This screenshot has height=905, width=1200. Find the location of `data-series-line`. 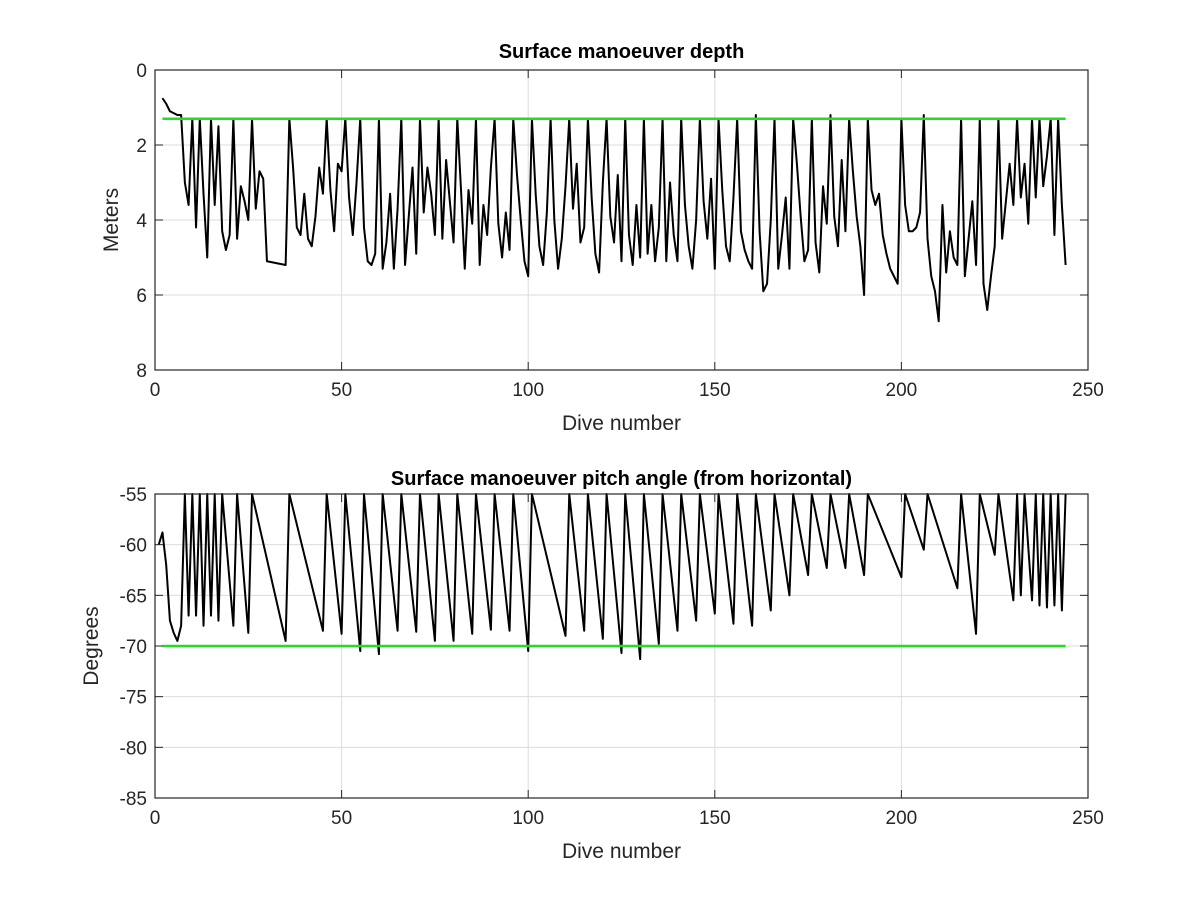

data-series-line is located at coordinates (612, 577).